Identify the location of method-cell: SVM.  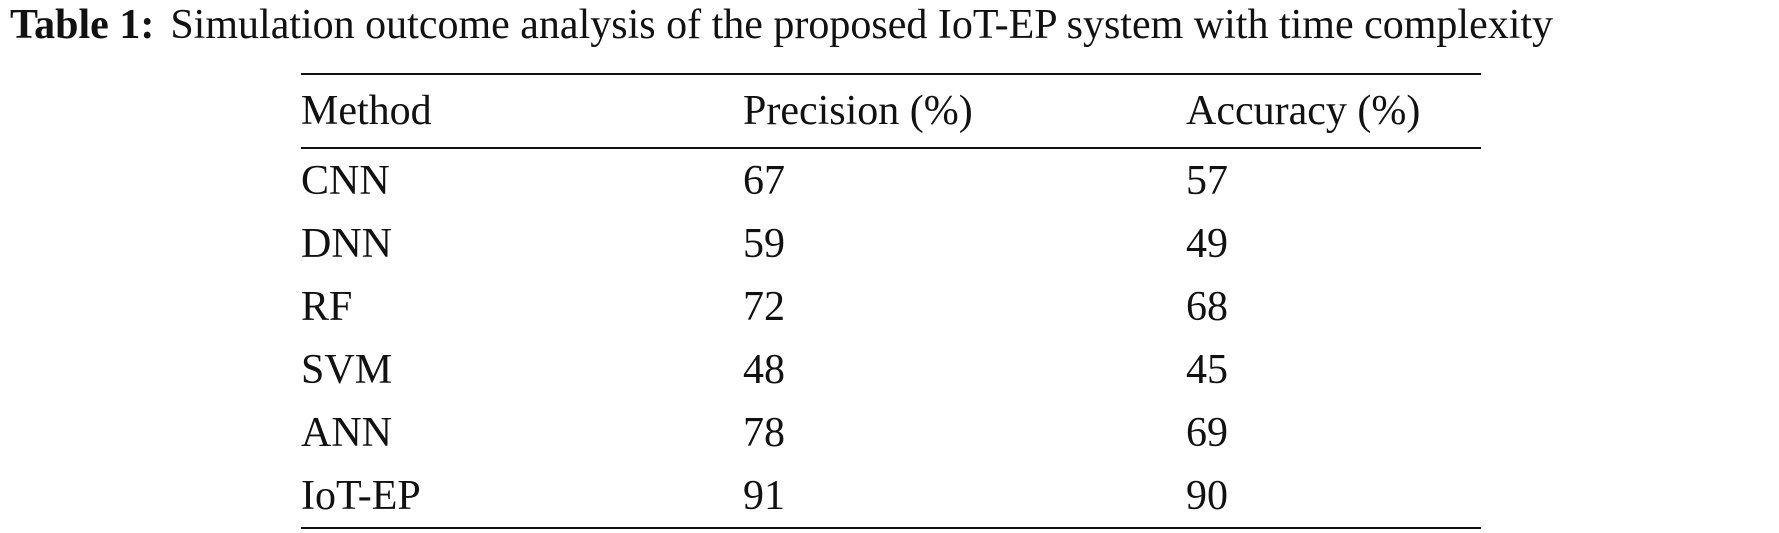
(347, 369).